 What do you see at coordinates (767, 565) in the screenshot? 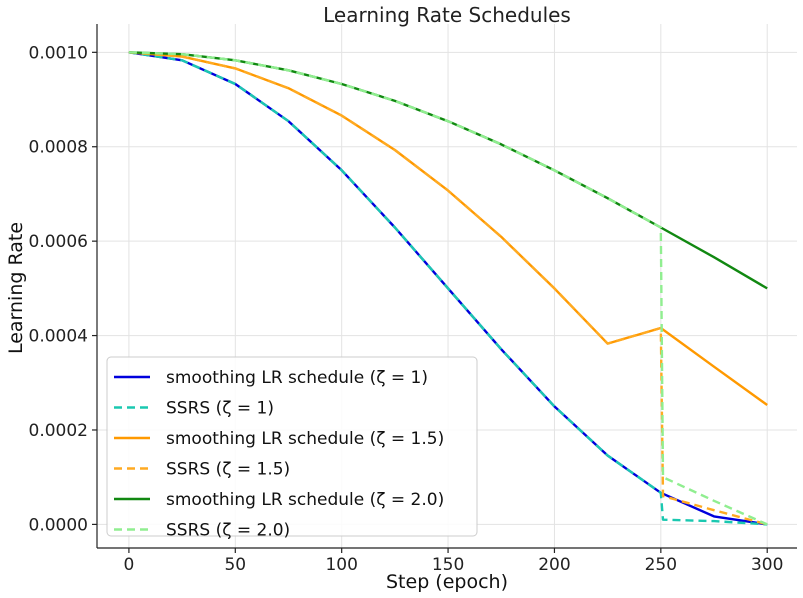
I see `x-tick-label: 300` at bounding box center [767, 565].